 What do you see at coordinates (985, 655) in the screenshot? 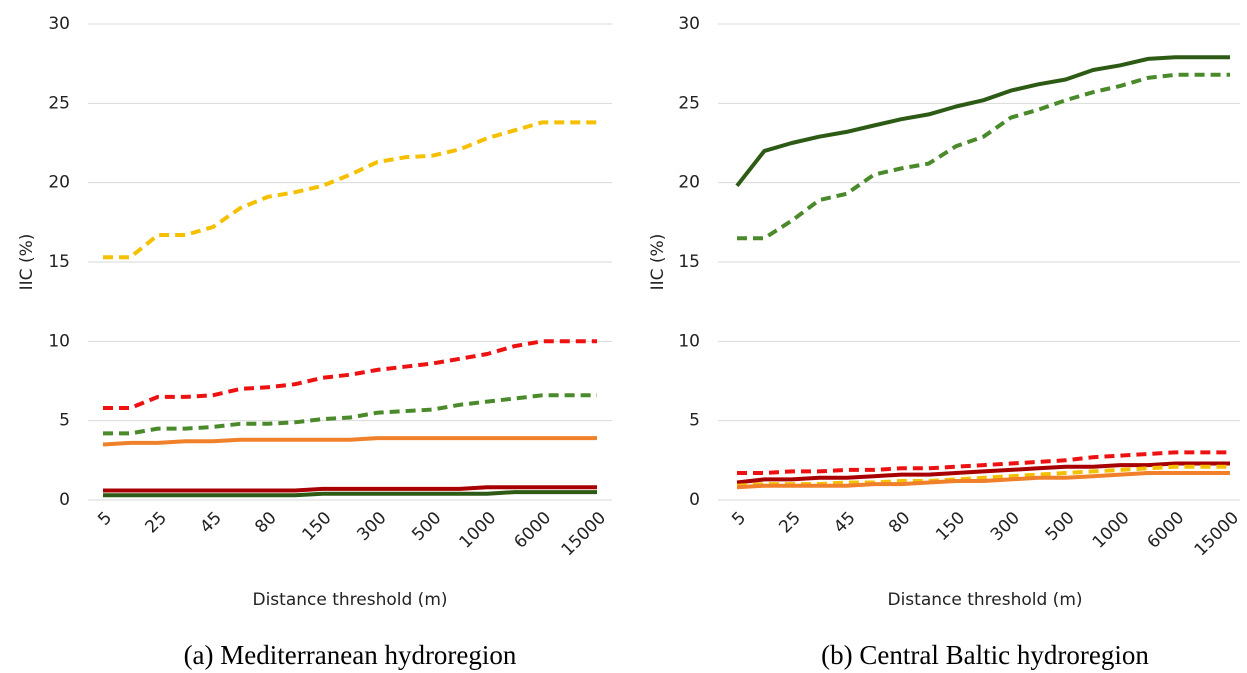
I see `caption: (b) Central Baltic hydroregion` at bounding box center [985, 655].